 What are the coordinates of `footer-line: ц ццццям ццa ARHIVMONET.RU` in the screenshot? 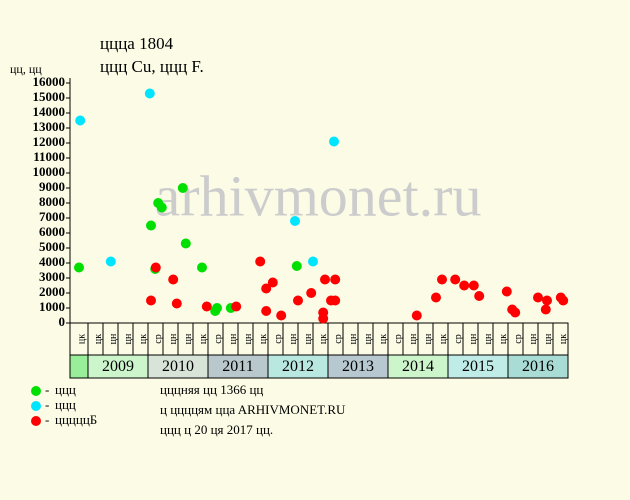 It's located at (253, 409).